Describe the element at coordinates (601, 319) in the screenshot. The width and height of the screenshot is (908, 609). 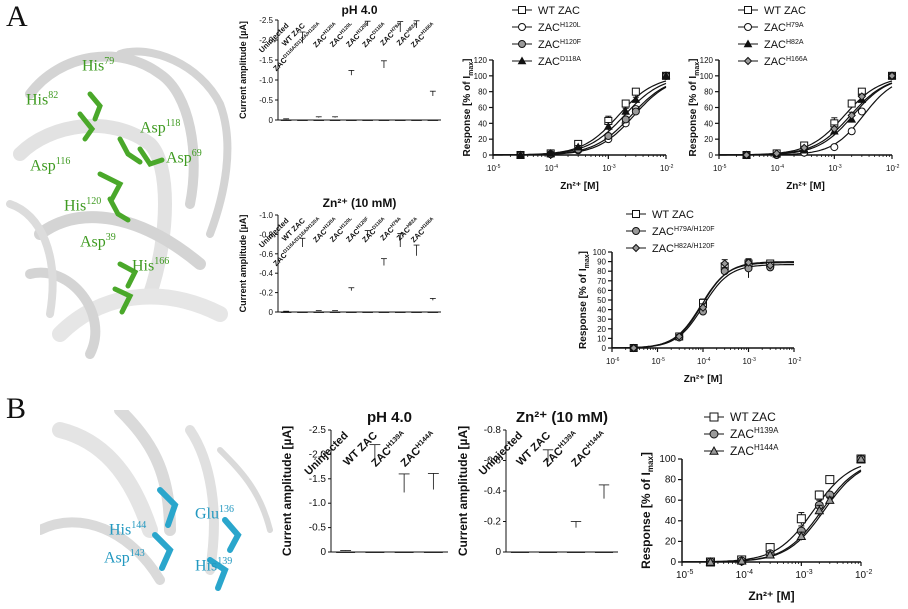
I see `y-tick-label: 30` at that location.